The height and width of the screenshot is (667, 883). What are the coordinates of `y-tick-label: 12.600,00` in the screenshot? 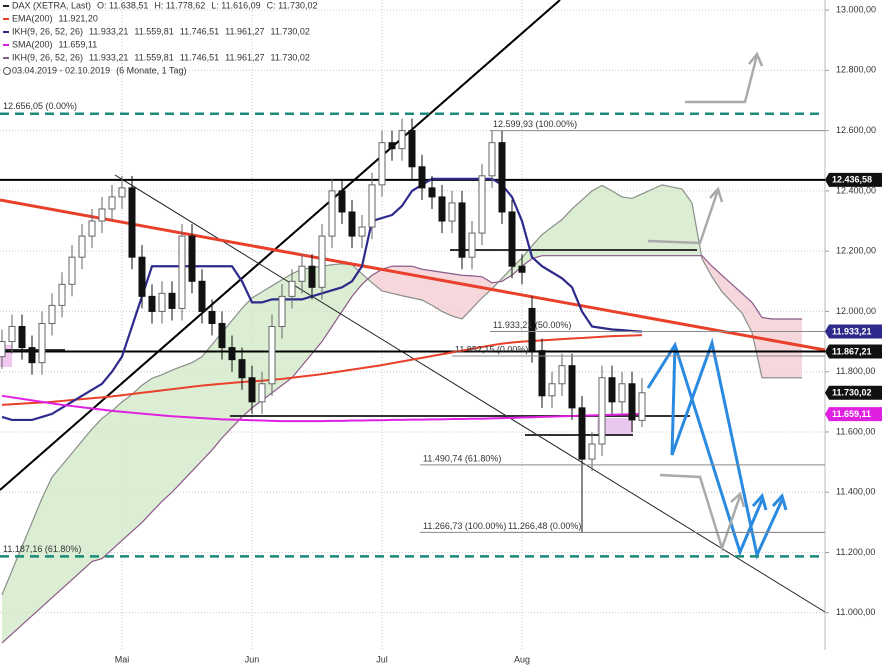 It's located at (856, 130).